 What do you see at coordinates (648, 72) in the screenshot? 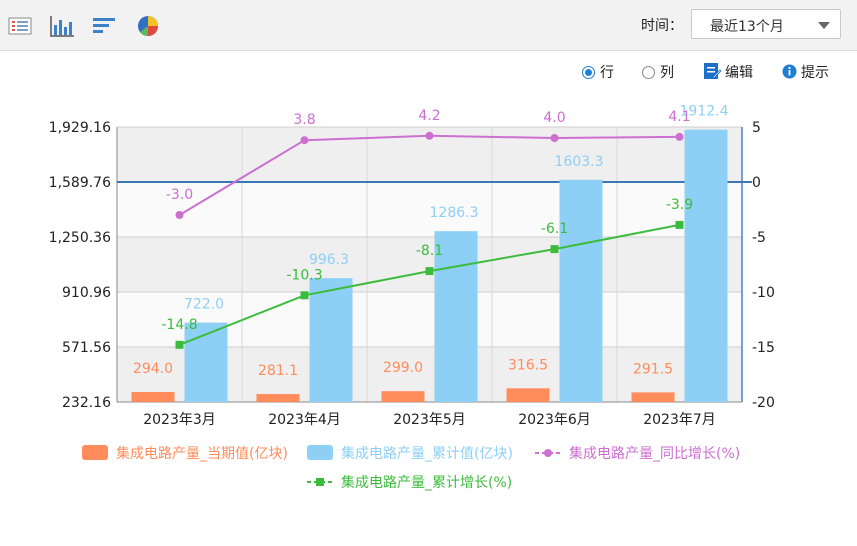
I see `column-radio` at bounding box center [648, 72].